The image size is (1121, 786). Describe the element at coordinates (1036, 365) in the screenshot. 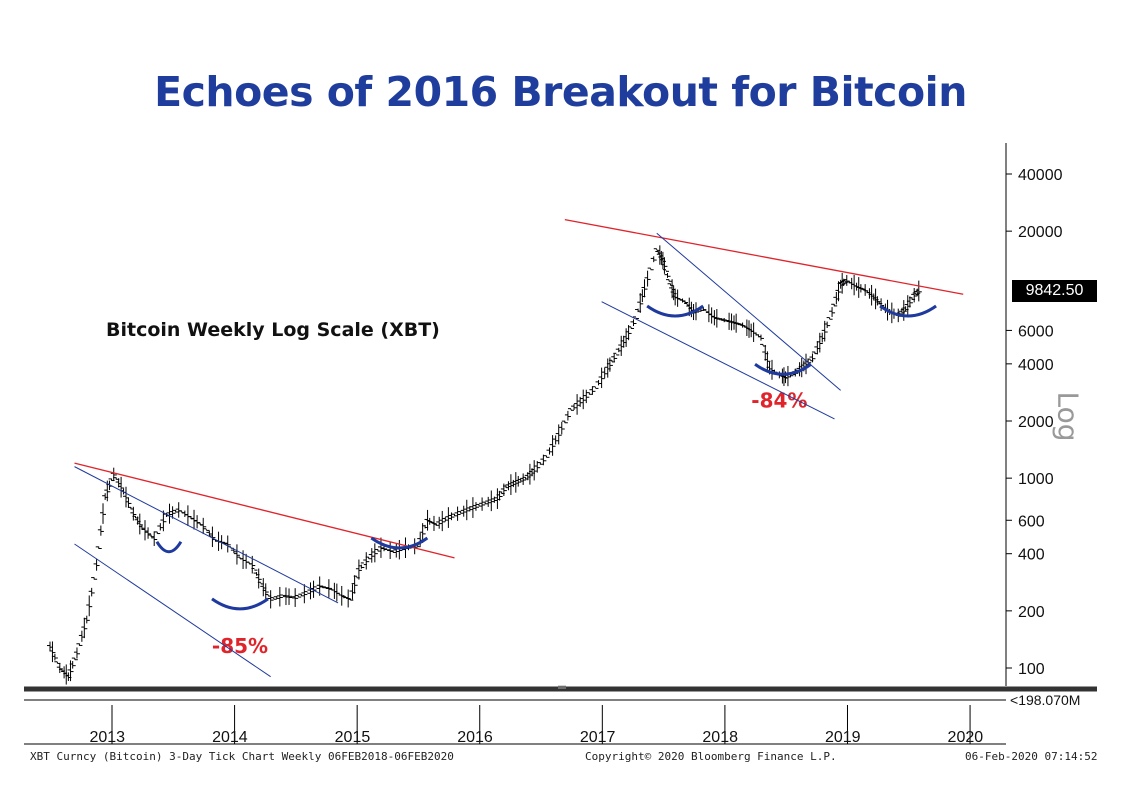

I see `y-tick-label: 4000` at that location.